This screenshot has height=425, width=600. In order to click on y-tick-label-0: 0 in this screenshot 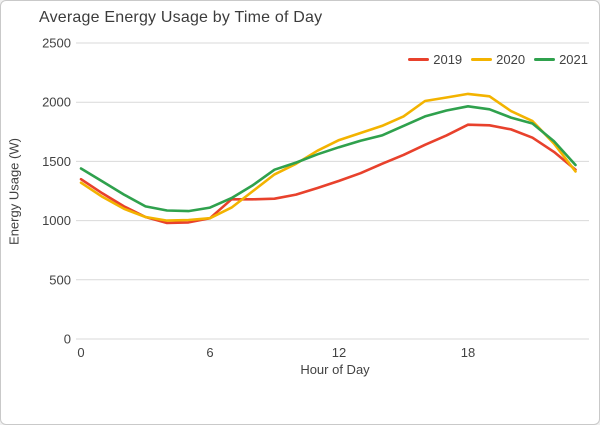, I will do `click(67, 339)`.